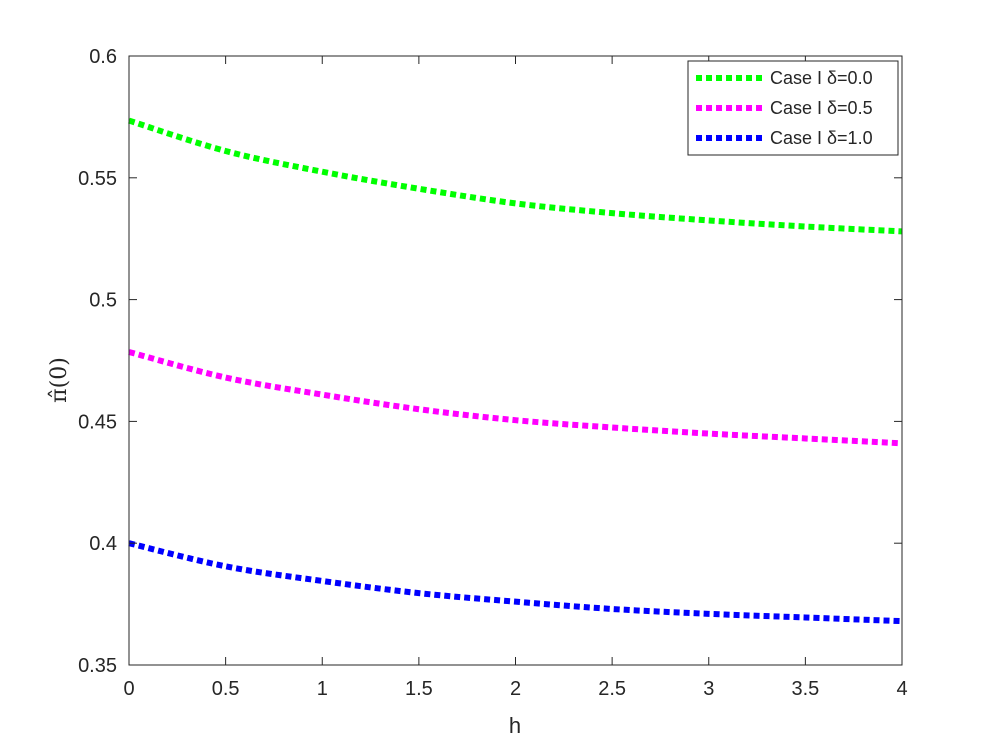  What do you see at coordinates (612, 689) in the screenshot?
I see `x-tick-label: 2.5` at bounding box center [612, 689].